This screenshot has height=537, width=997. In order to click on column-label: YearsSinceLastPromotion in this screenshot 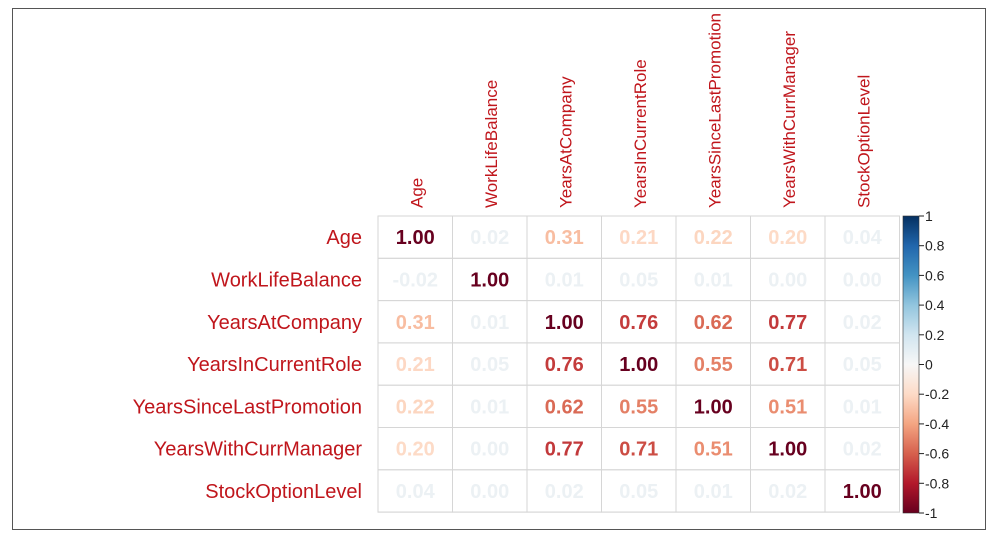, I will do `click(714, 110)`.